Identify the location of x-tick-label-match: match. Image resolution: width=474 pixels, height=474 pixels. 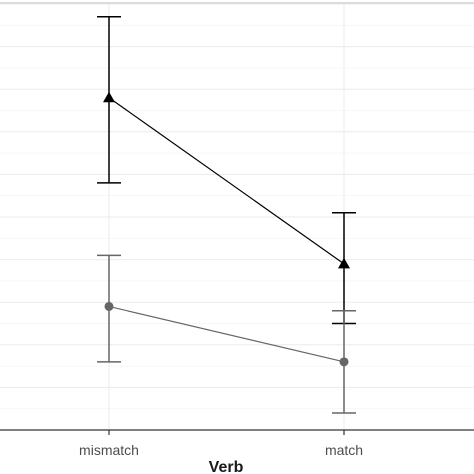
(344, 450).